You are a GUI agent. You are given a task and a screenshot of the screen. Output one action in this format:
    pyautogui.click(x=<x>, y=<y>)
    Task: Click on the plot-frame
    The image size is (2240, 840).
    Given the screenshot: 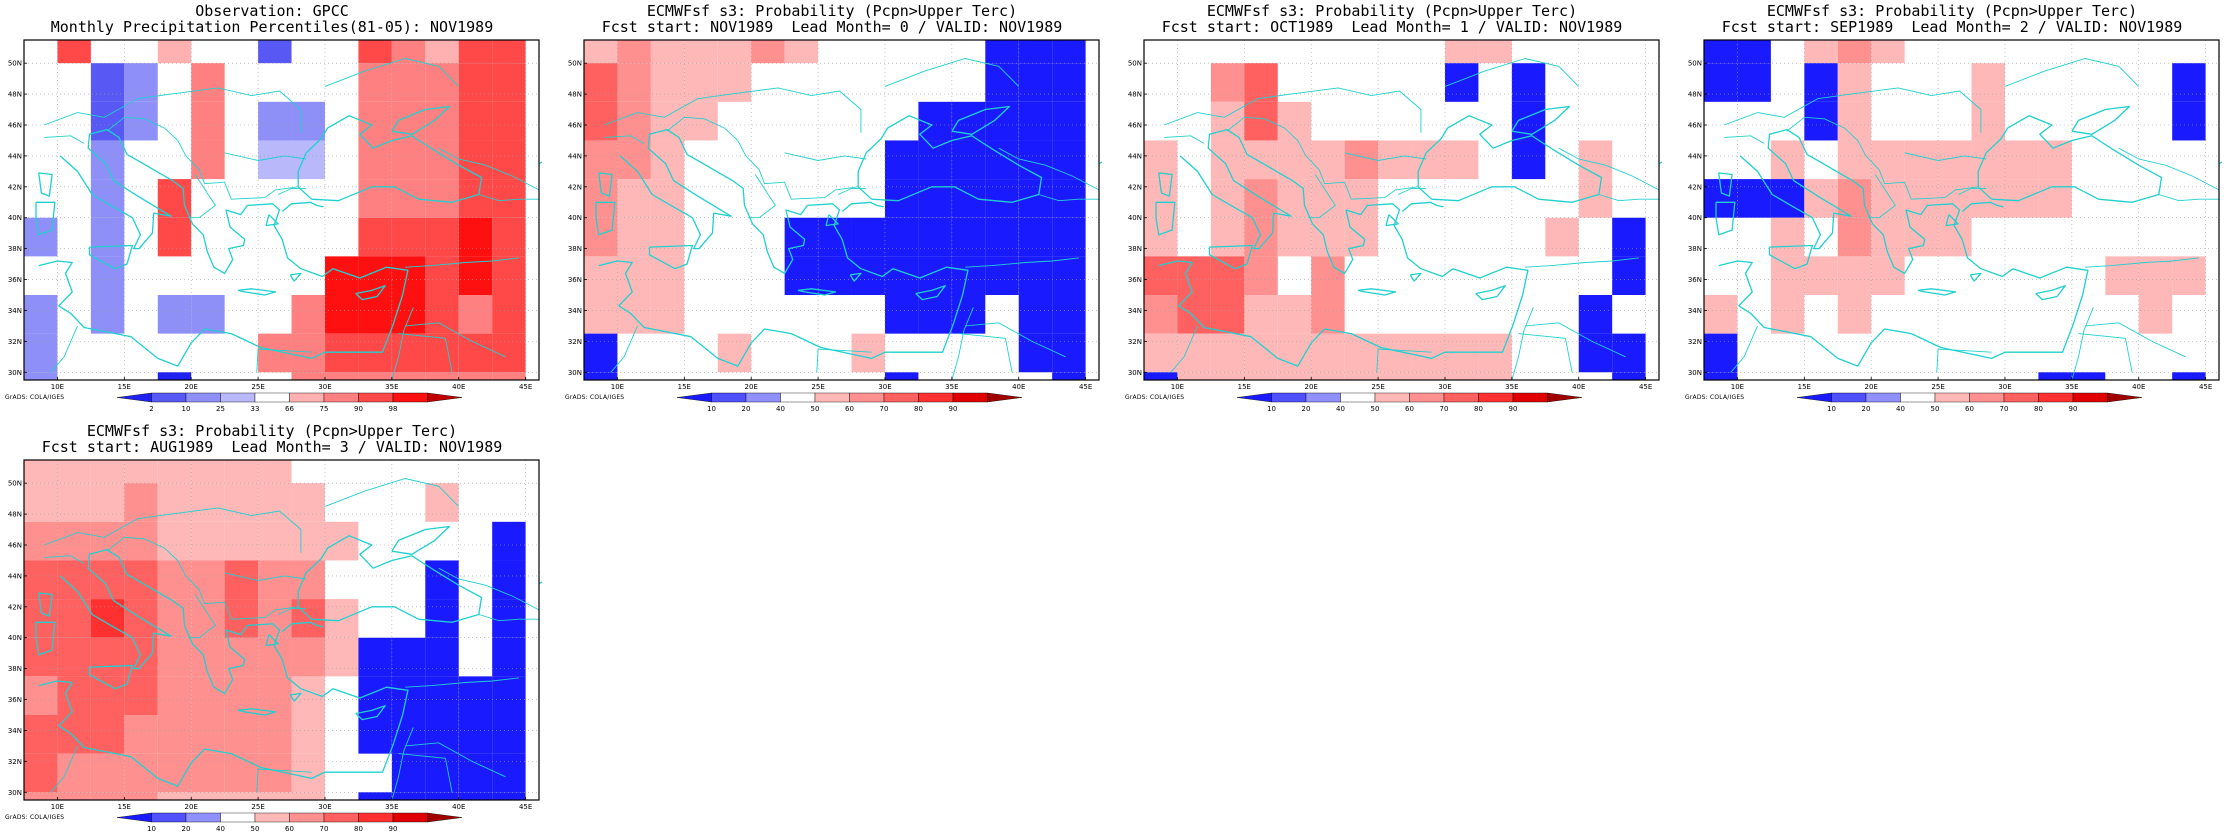 What is the action you would take?
    pyautogui.click(x=281, y=210)
    